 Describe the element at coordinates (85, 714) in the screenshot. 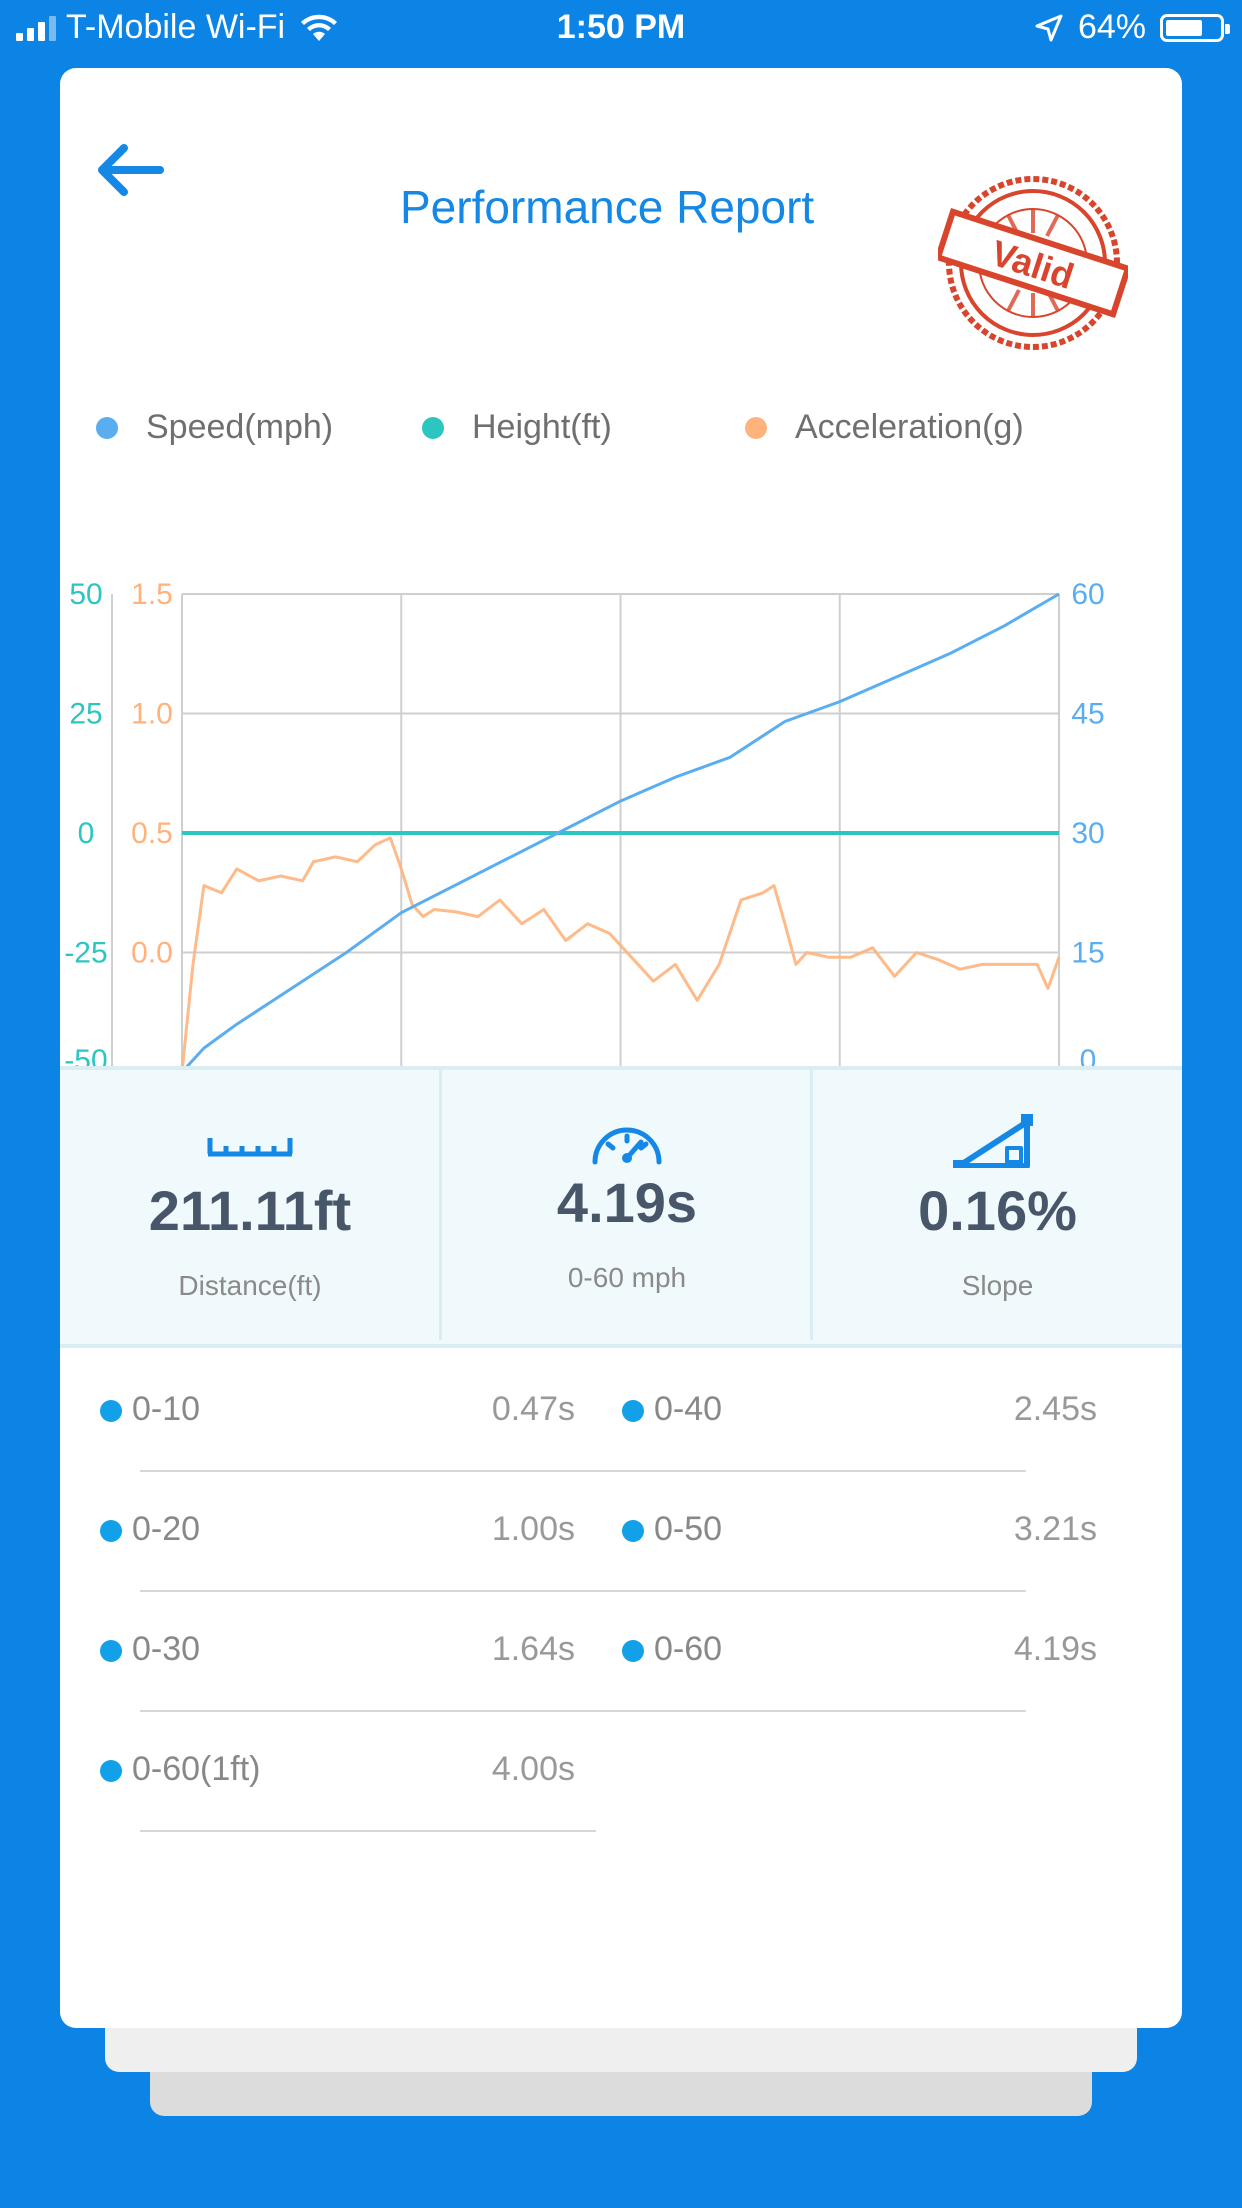

I see `height-tick-label: 25` at that location.